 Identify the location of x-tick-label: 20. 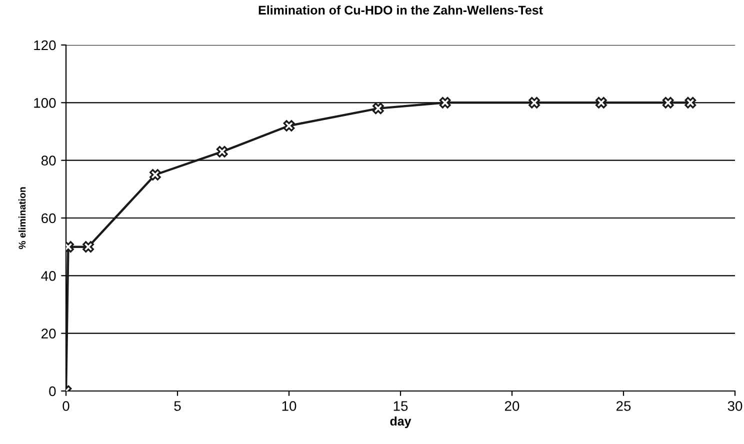
(512, 406).